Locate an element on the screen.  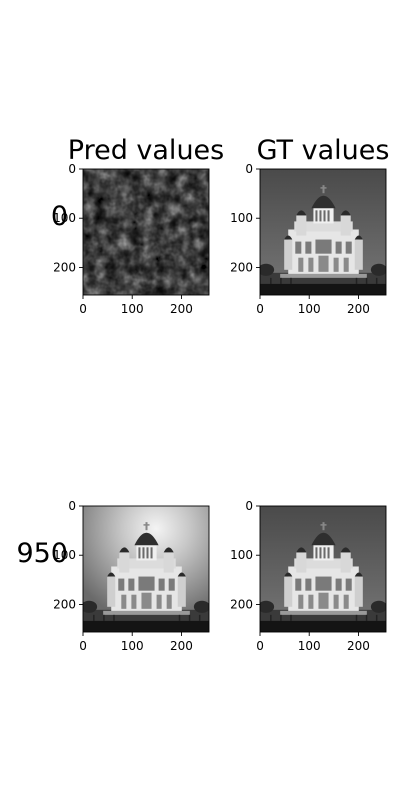
panel-r0-c1: 0 100 200 0 100 200 is located at coordinates (308, 239).